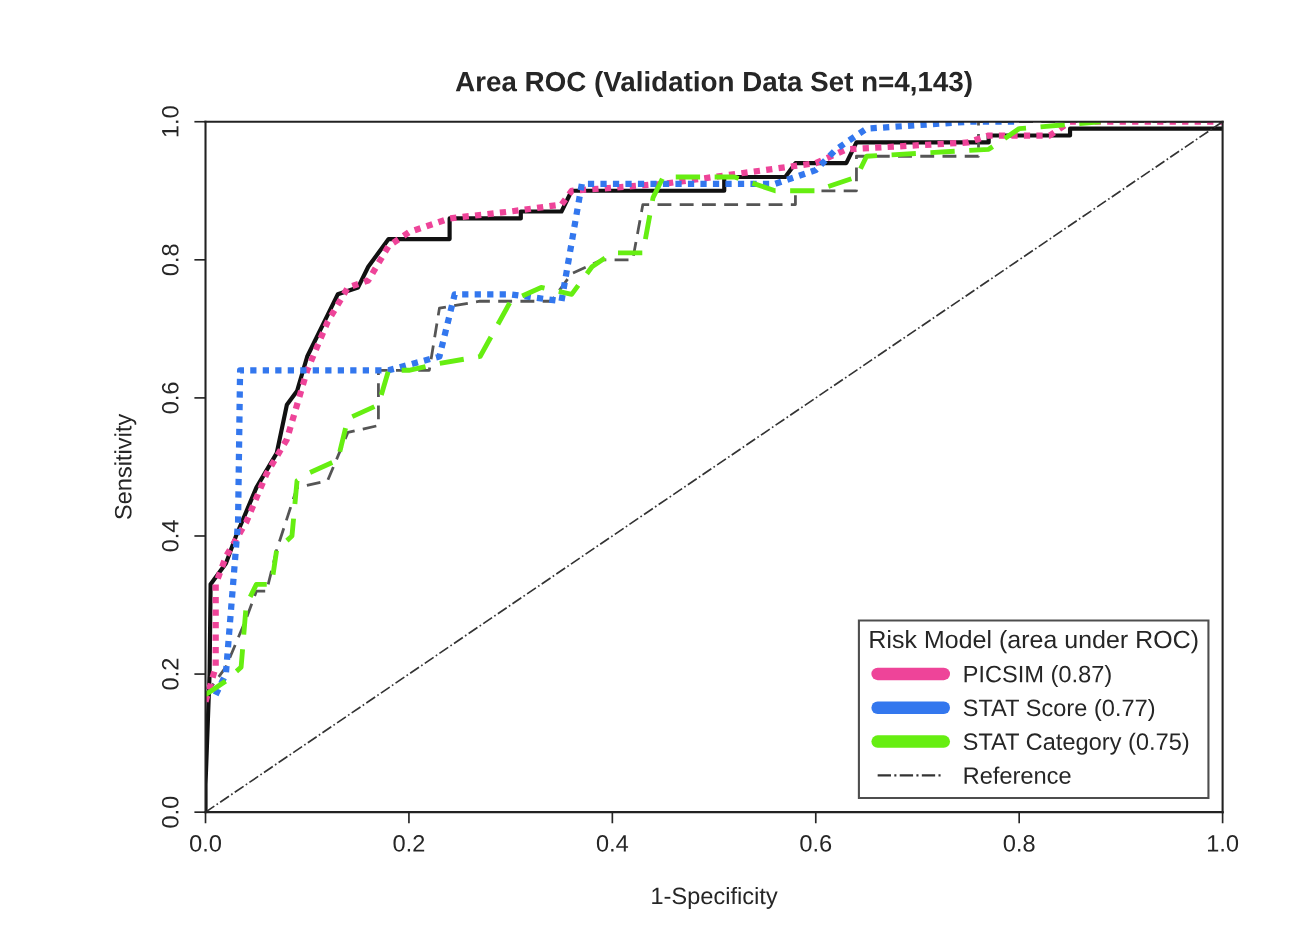 Image resolution: width=1309 pixels, height=951 pixels. What do you see at coordinates (170, 812) in the screenshot?
I see `y-tick-label: 0.0` at bounding box center [170, 812].